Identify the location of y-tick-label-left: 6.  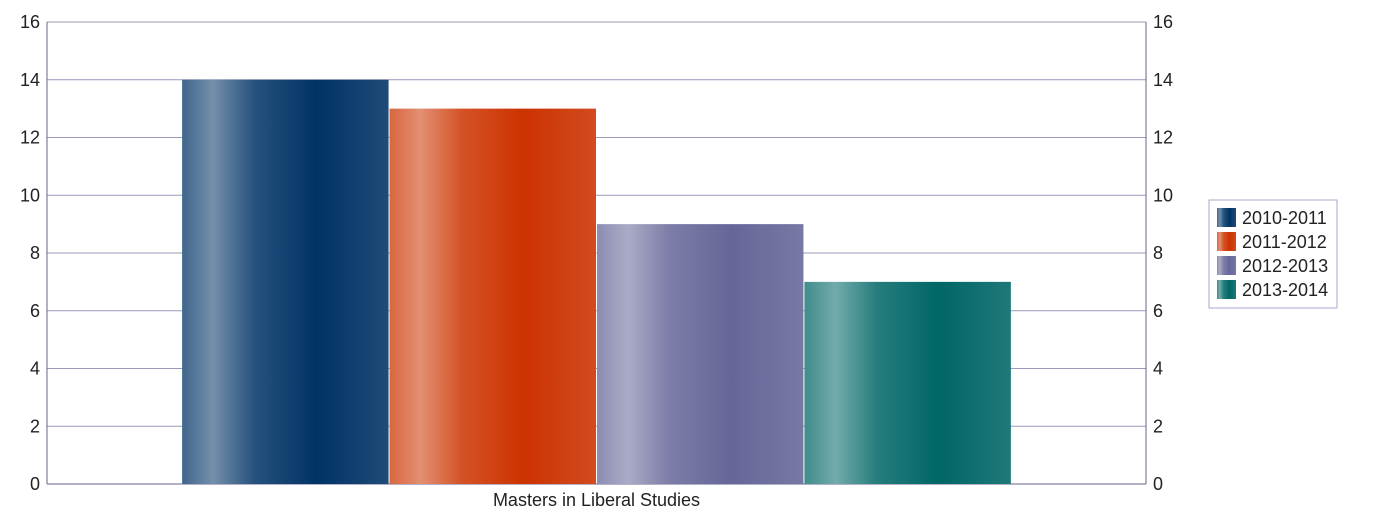
(35, 311).